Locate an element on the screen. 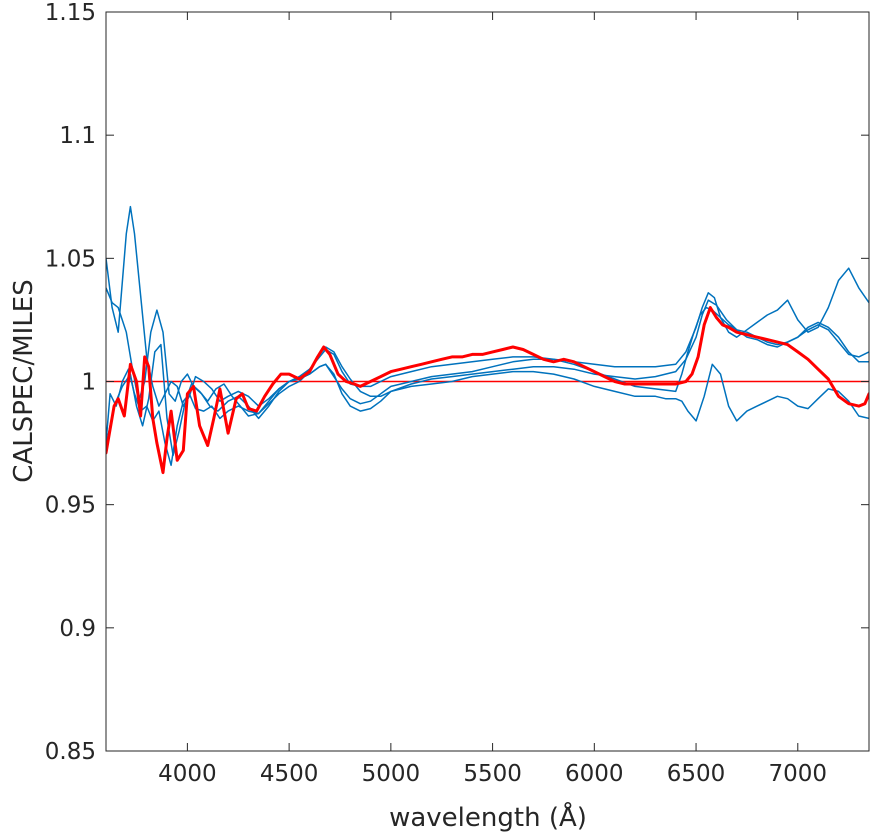 This screenshot has width=872, height=833. x-tick-label: 4000 is located at coordinates (187, 774).